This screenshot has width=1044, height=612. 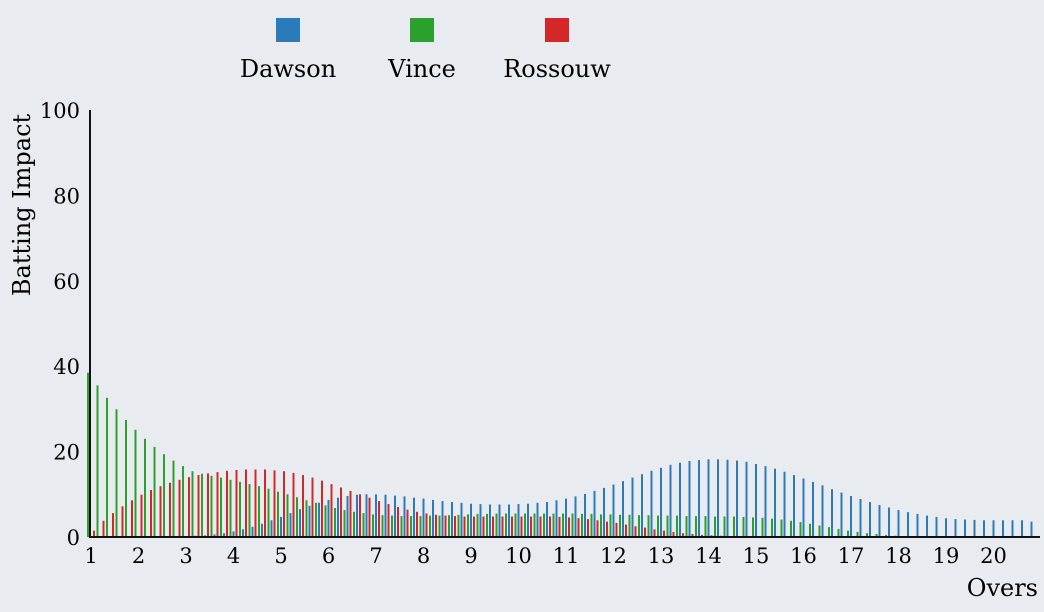 I want to click on y-tick-label: 20, so click(x=66, y=453).